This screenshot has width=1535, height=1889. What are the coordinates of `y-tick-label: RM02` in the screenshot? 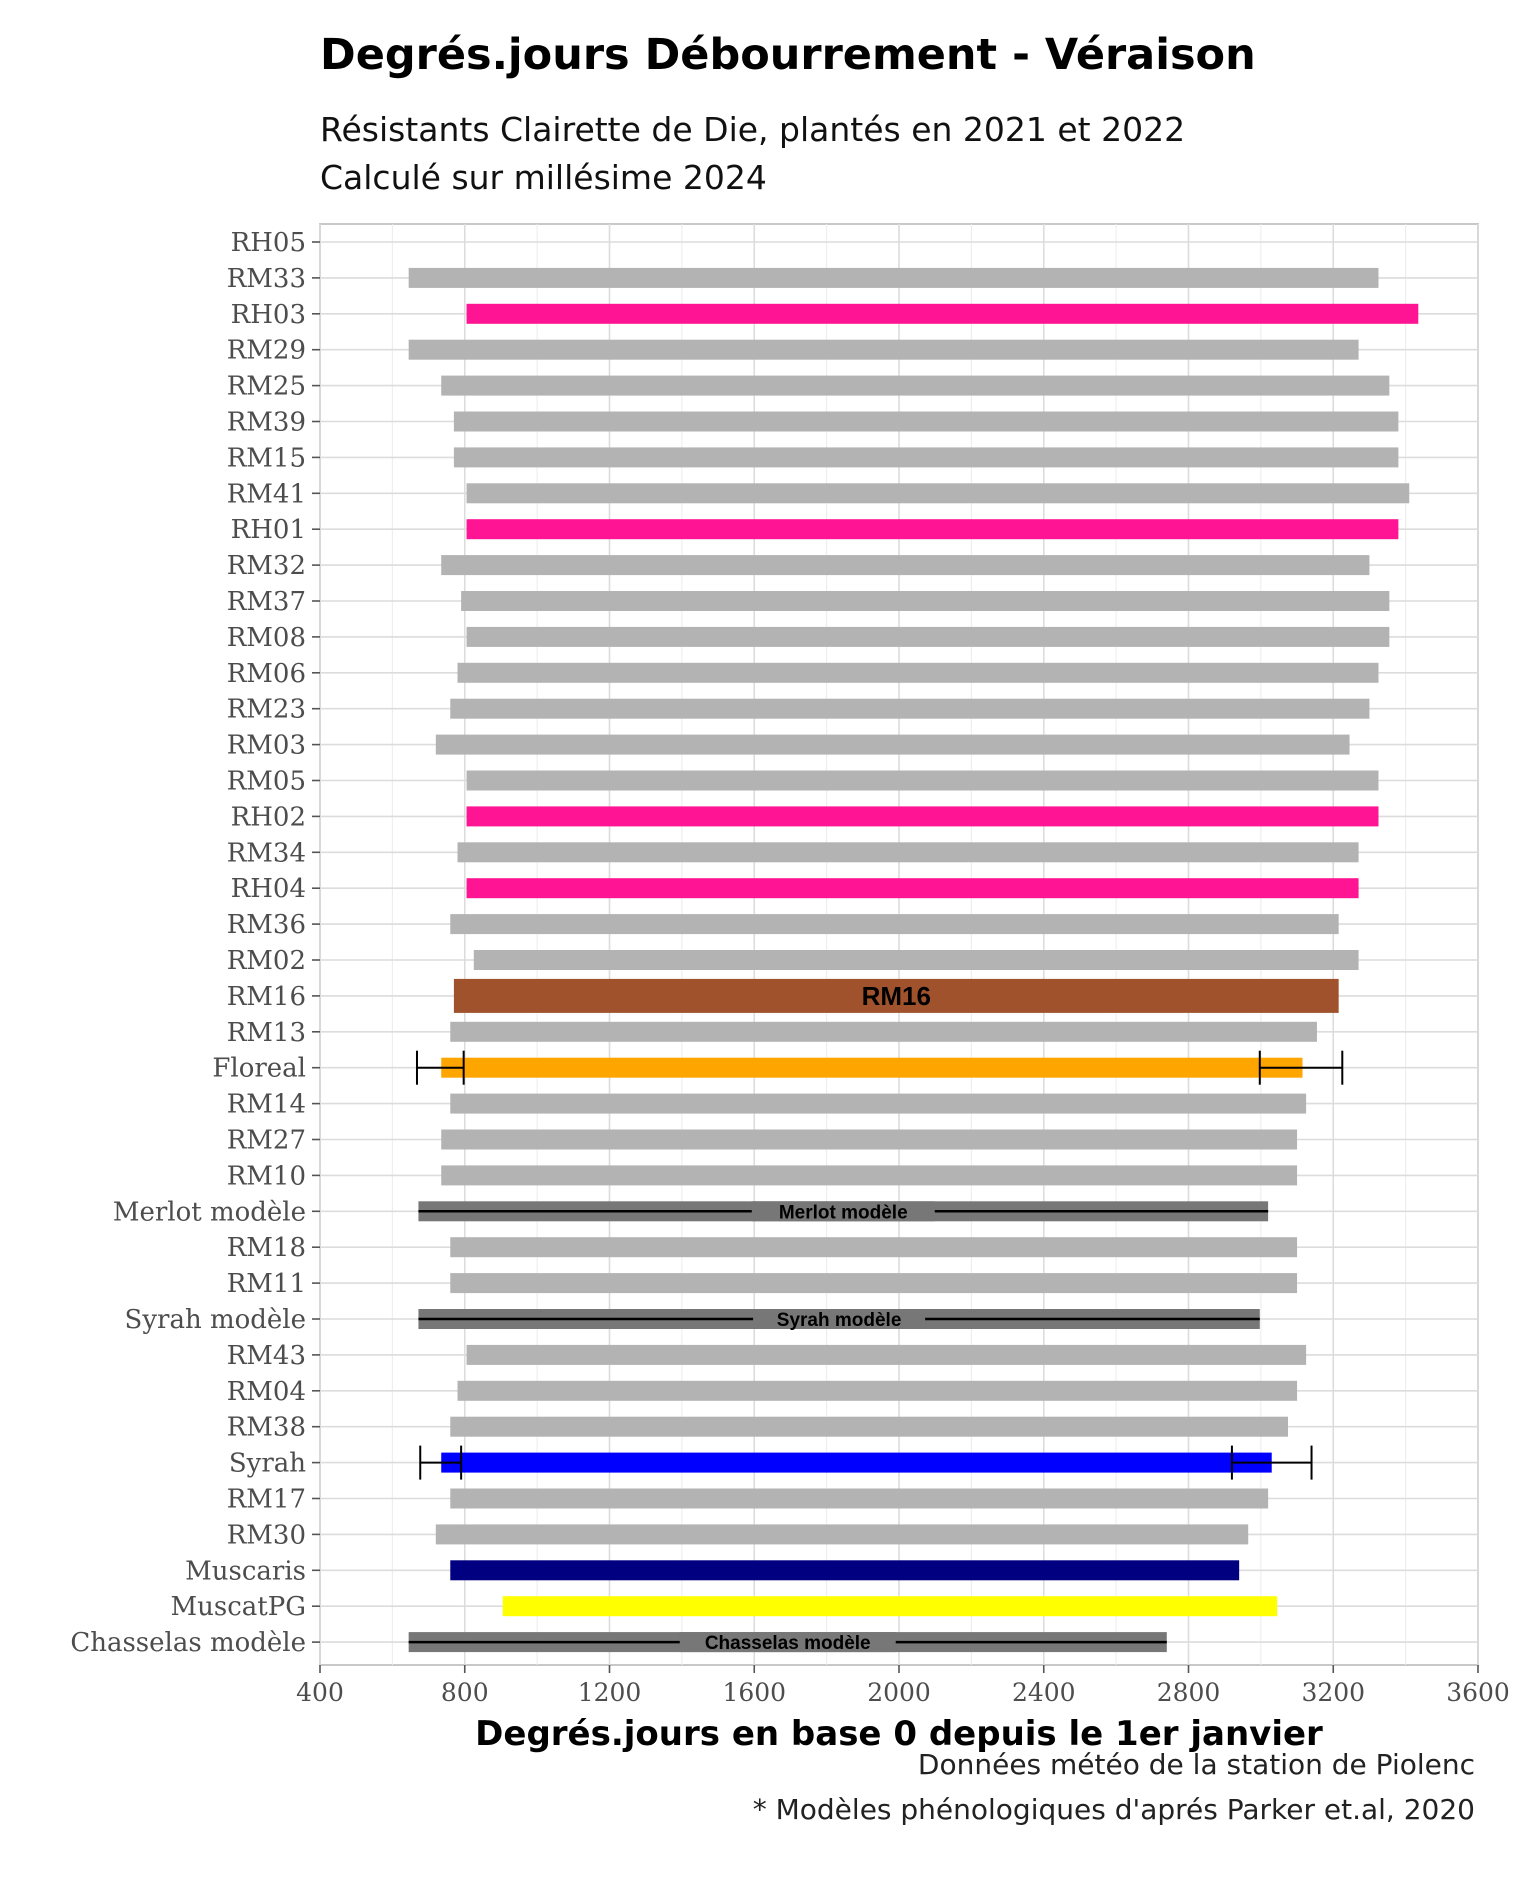 It's located at (266, 961).